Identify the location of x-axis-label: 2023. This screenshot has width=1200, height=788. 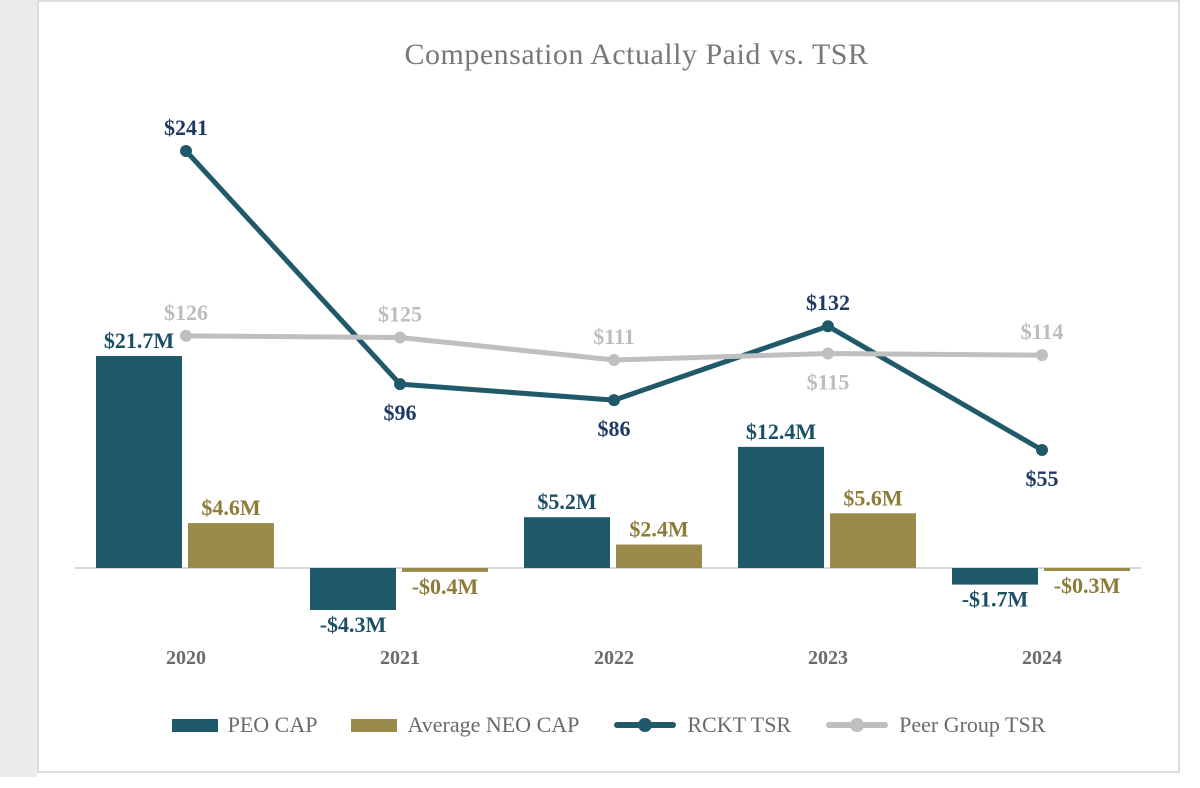
(828, 658).